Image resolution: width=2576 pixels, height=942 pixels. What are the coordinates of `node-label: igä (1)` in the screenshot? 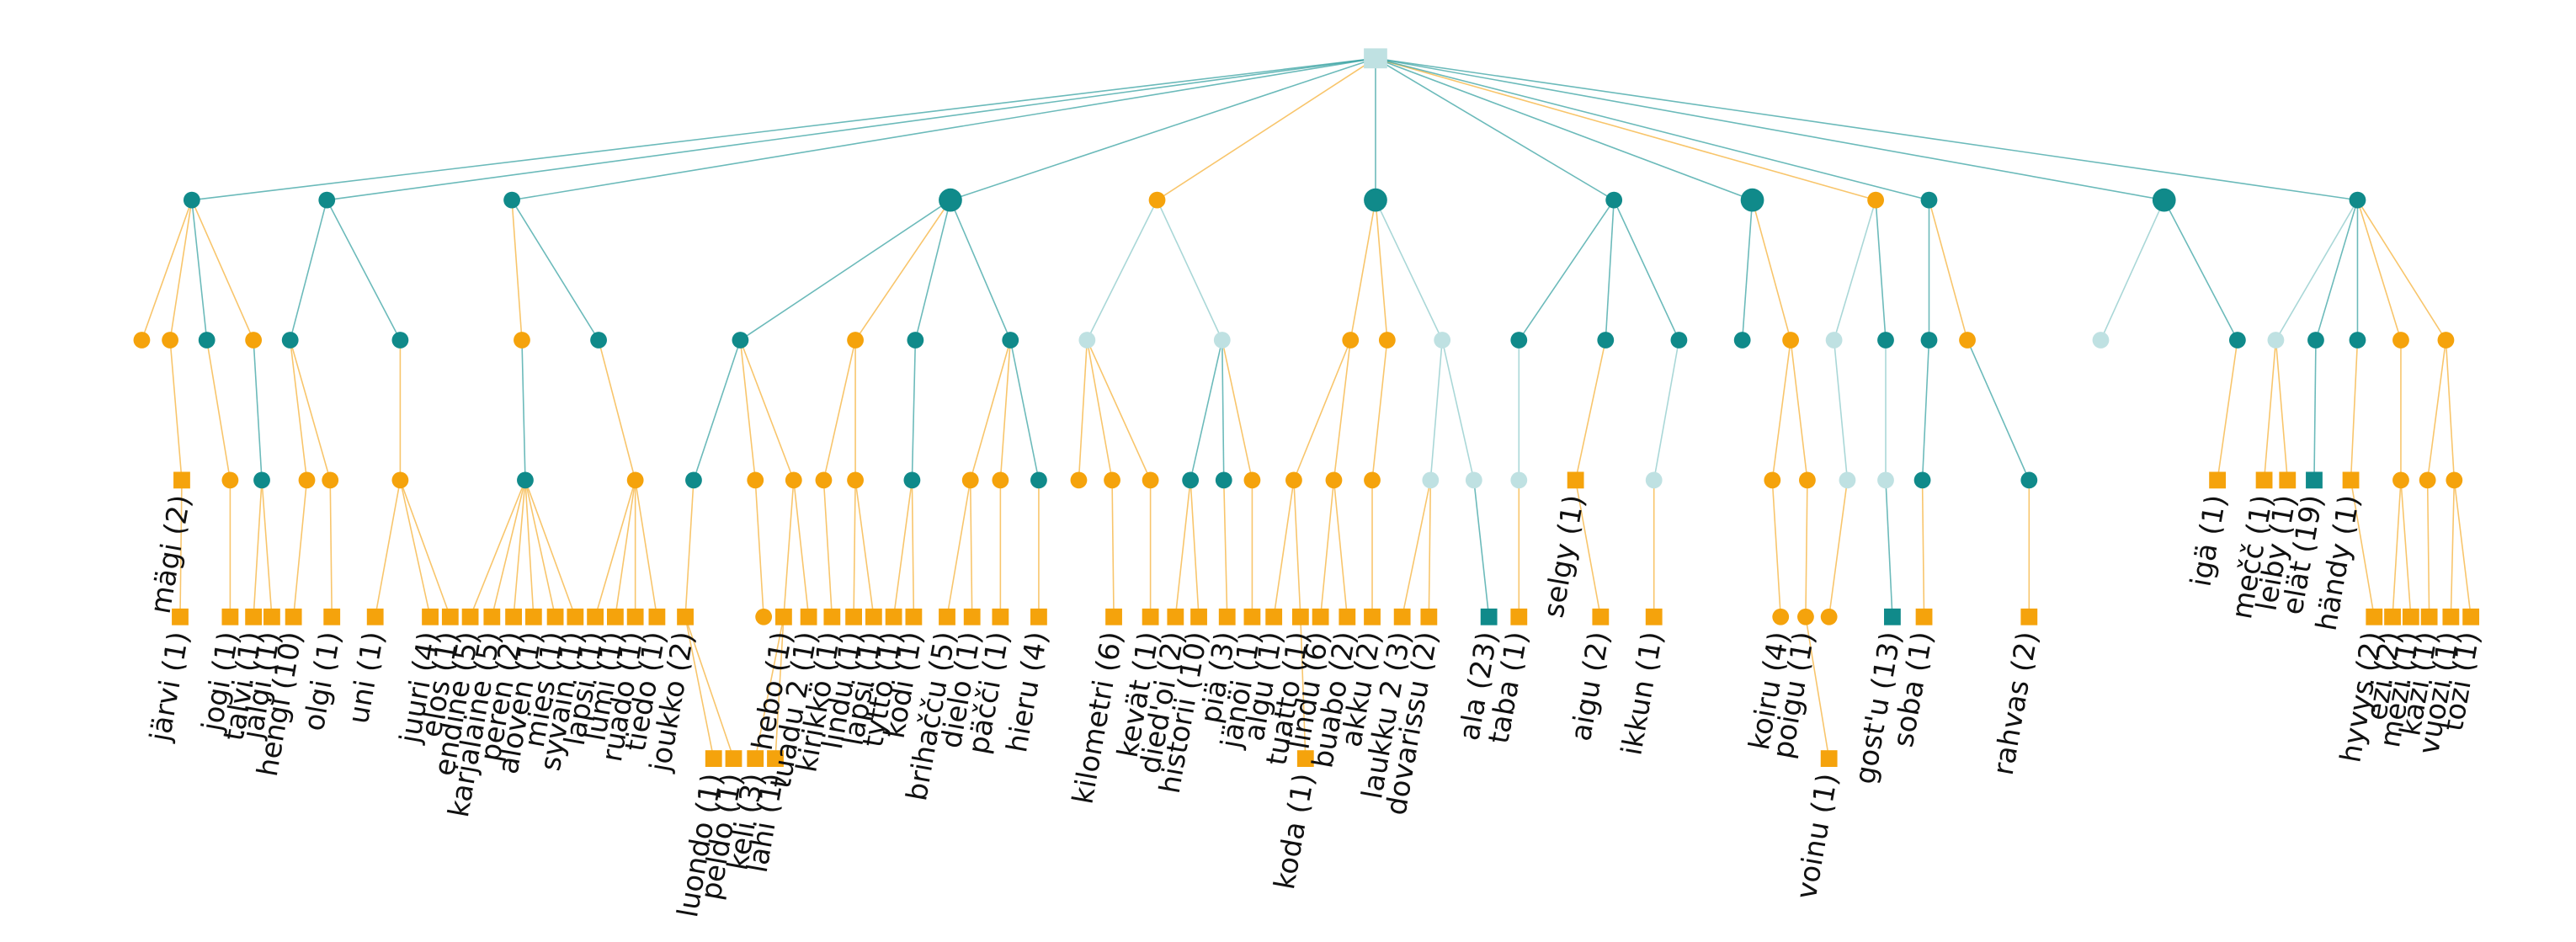 It's located at (2208, 540).